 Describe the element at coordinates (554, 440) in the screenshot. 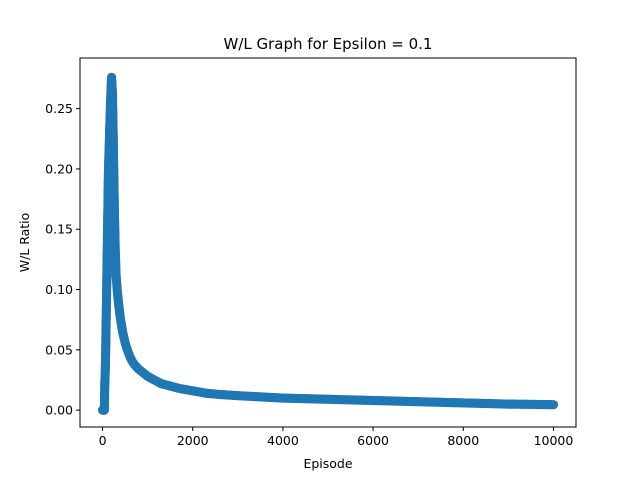

I see `x-tick-label: 10000` at that location.